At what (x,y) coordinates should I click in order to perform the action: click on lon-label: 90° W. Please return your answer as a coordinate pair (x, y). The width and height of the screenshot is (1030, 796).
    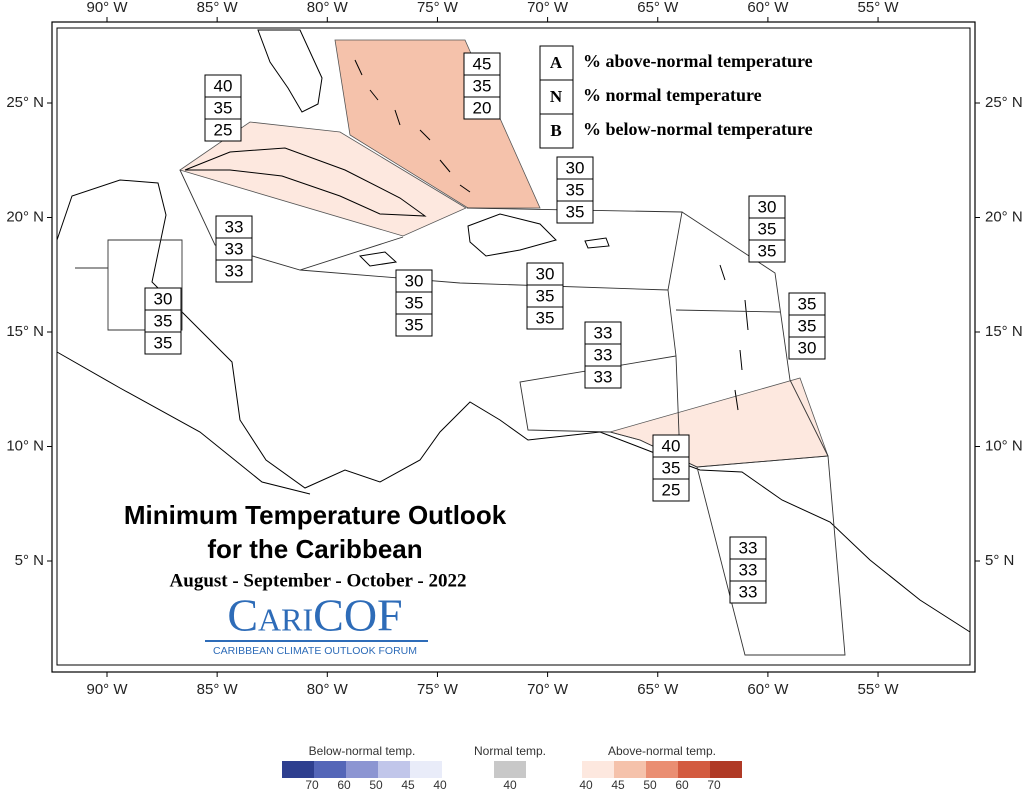
    Looking at the image, I should click on (107, 8).